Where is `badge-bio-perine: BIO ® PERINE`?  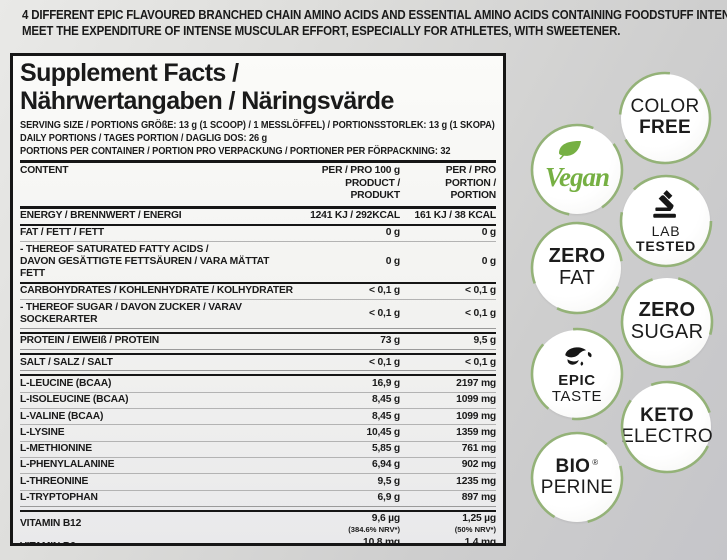
badge-bio-perine: BIO ® PERINE is located at coordinates (577, 478).